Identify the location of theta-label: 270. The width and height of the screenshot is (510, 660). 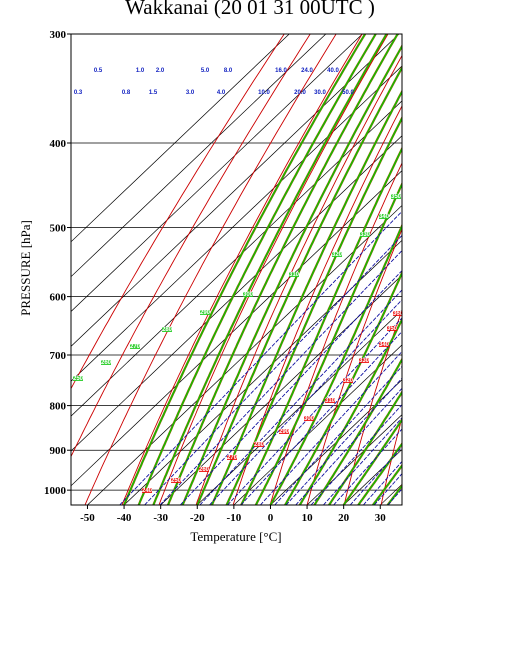
(232, 458).